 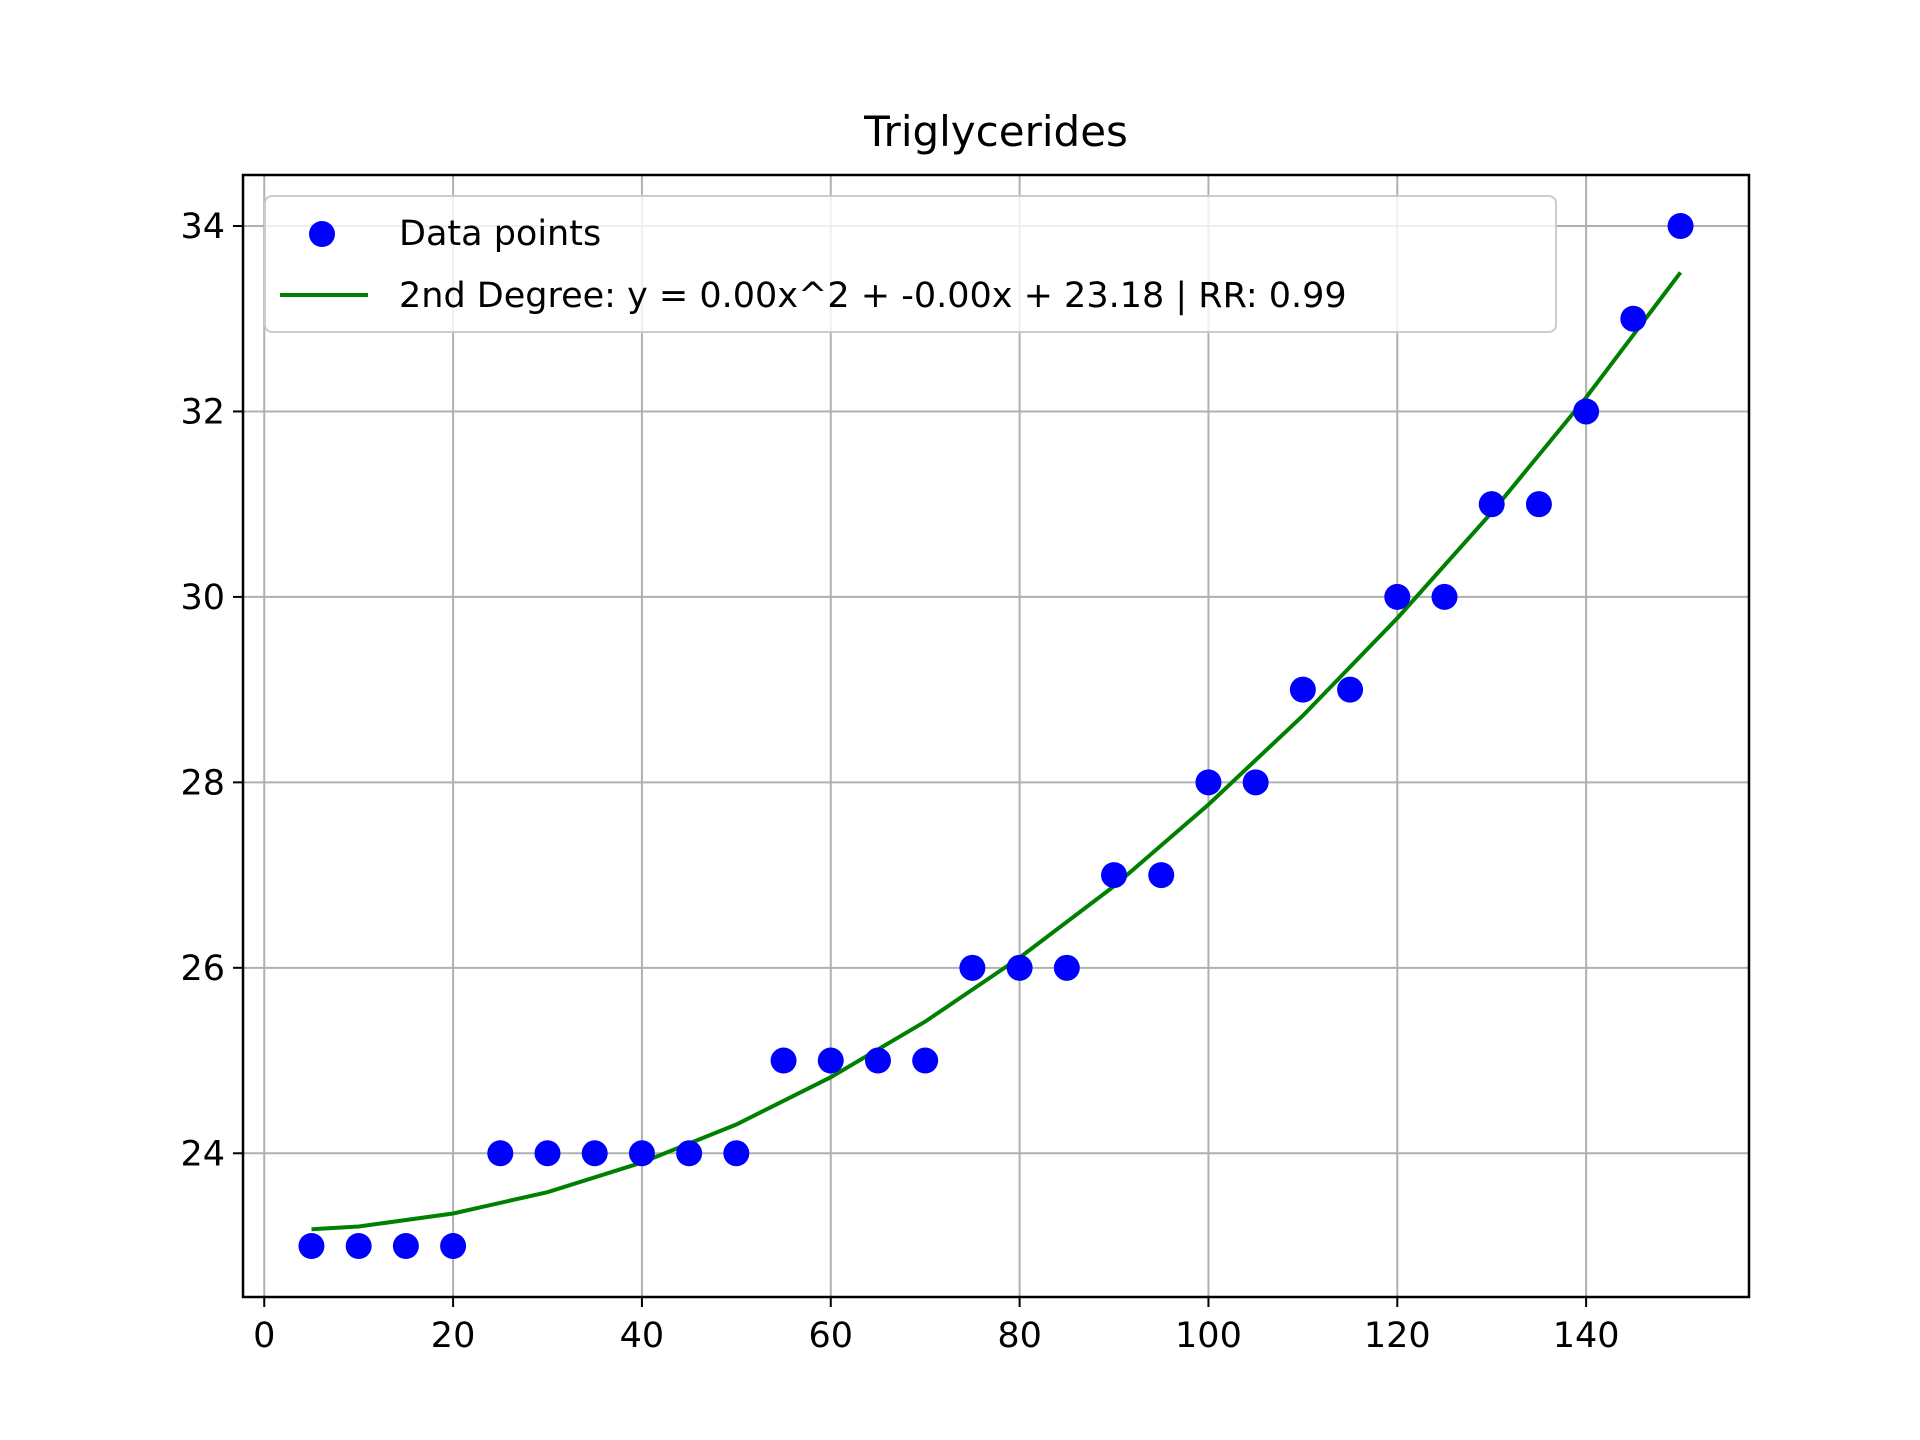 I want to click on legend-box, so click(x=910, y=264).